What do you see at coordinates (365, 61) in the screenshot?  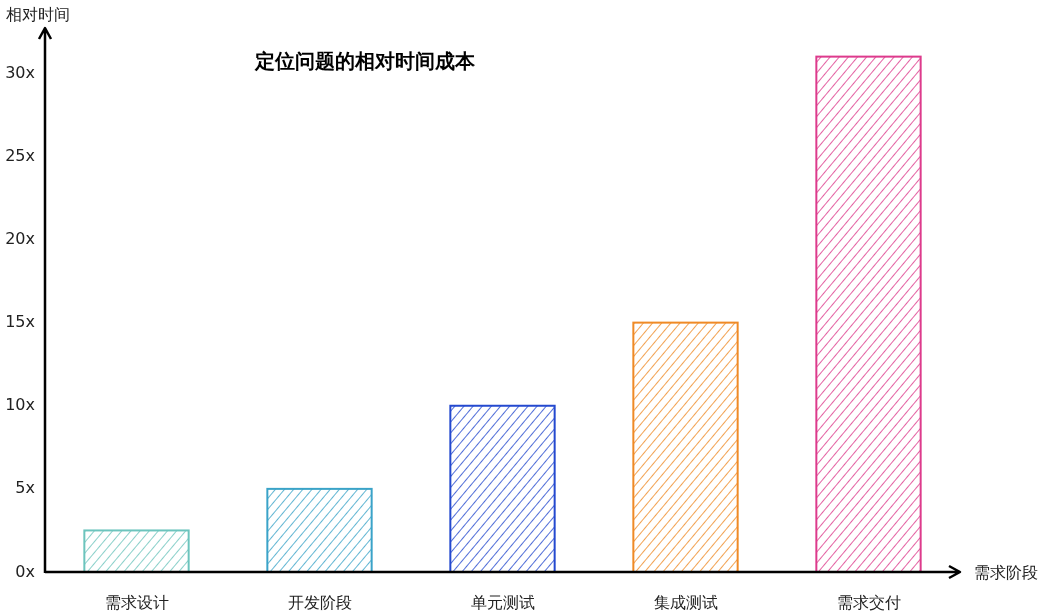 I see `text: 定位问题的相对时间成本` at bounding box center [365, 61].